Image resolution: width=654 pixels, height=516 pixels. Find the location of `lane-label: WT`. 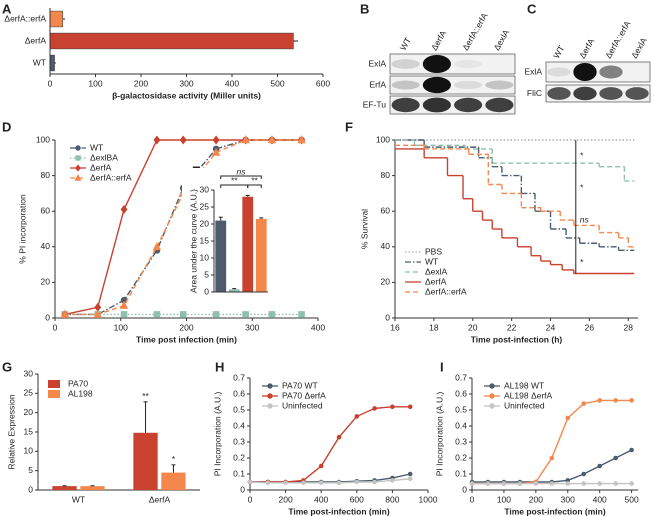

lane-label: WT is located at coordinates (558, 52).